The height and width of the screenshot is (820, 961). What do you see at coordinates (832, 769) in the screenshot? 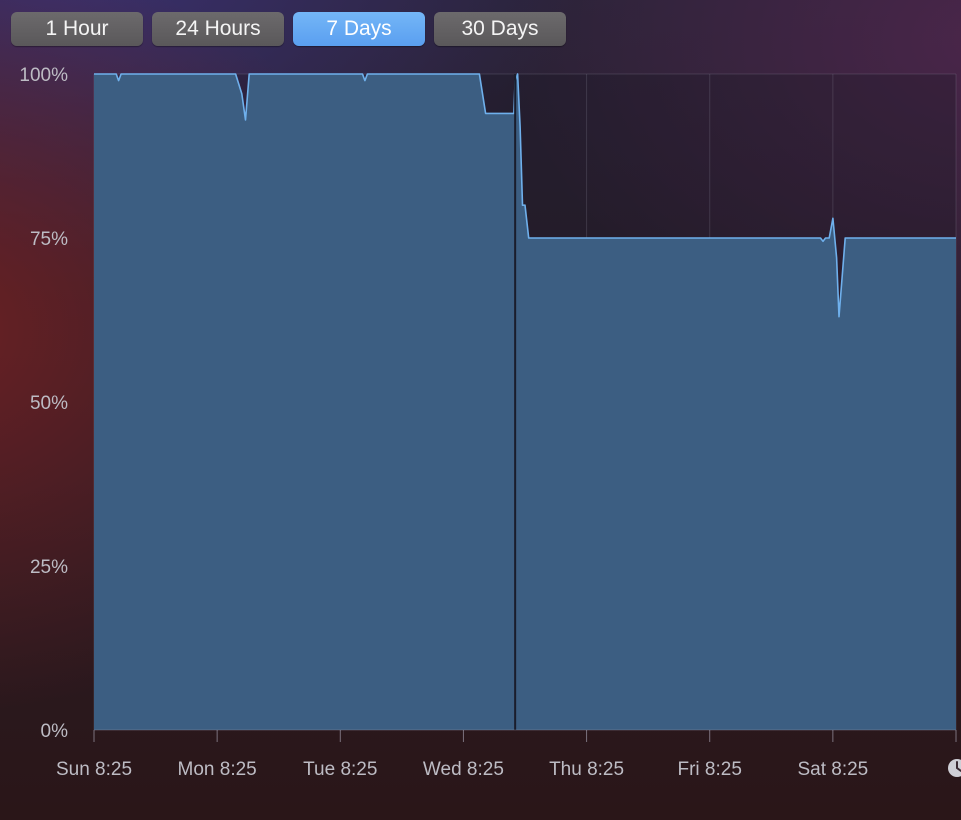
I see `x-tick-label: Sat 8:25` at bounding box center [832, 769].